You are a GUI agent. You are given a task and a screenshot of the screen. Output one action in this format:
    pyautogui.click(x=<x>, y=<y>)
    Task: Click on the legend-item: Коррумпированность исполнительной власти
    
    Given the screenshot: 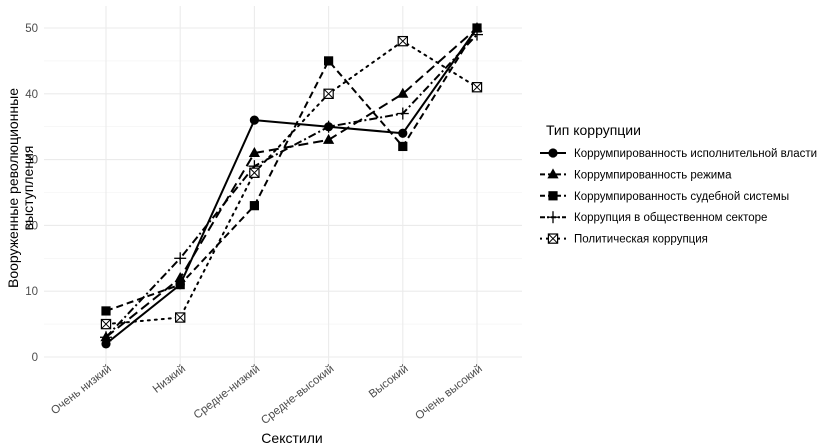 What is the action you would take?
    pyautogui.click(x=678, y=154)
    